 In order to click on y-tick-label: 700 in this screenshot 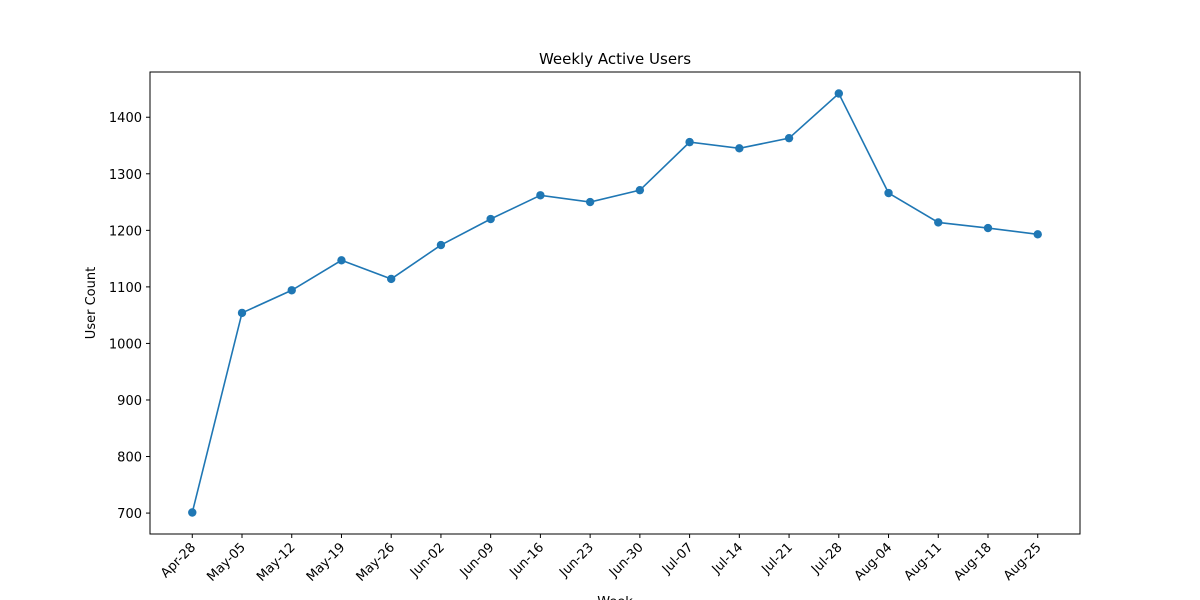, I will do `click(129, 514)`.